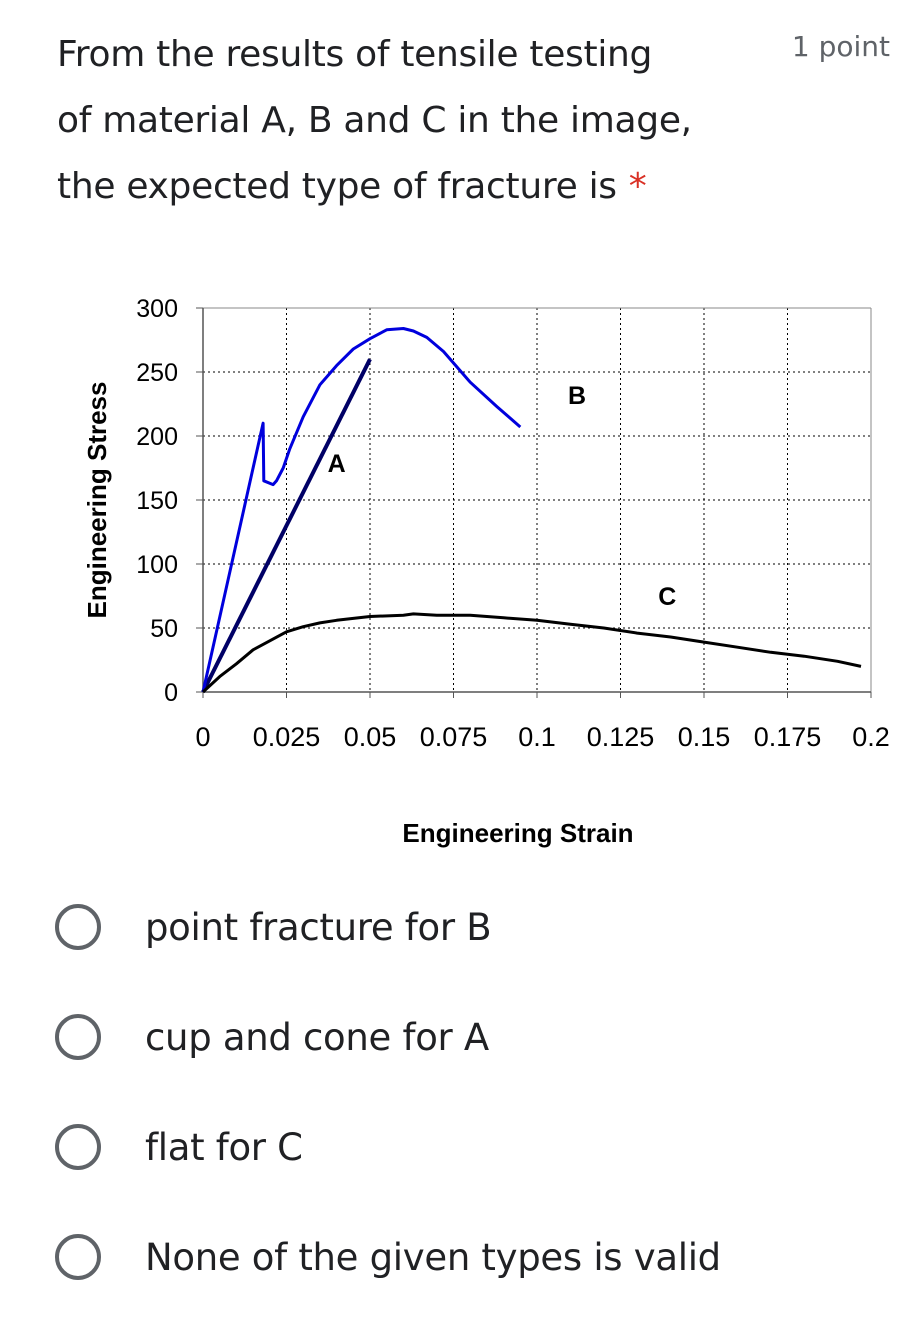  What do you see at coordinates (637, 186) in the screenshot?
I see `required-marker: *` at bounding box center [637, 186].